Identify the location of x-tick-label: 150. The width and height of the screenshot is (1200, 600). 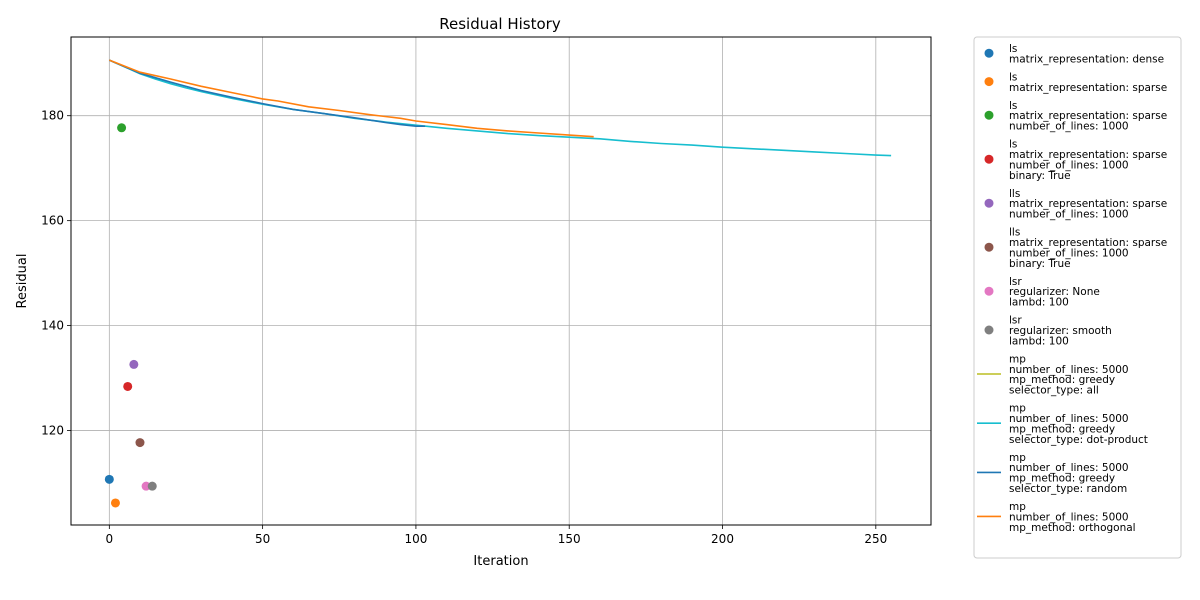
(569, 539).